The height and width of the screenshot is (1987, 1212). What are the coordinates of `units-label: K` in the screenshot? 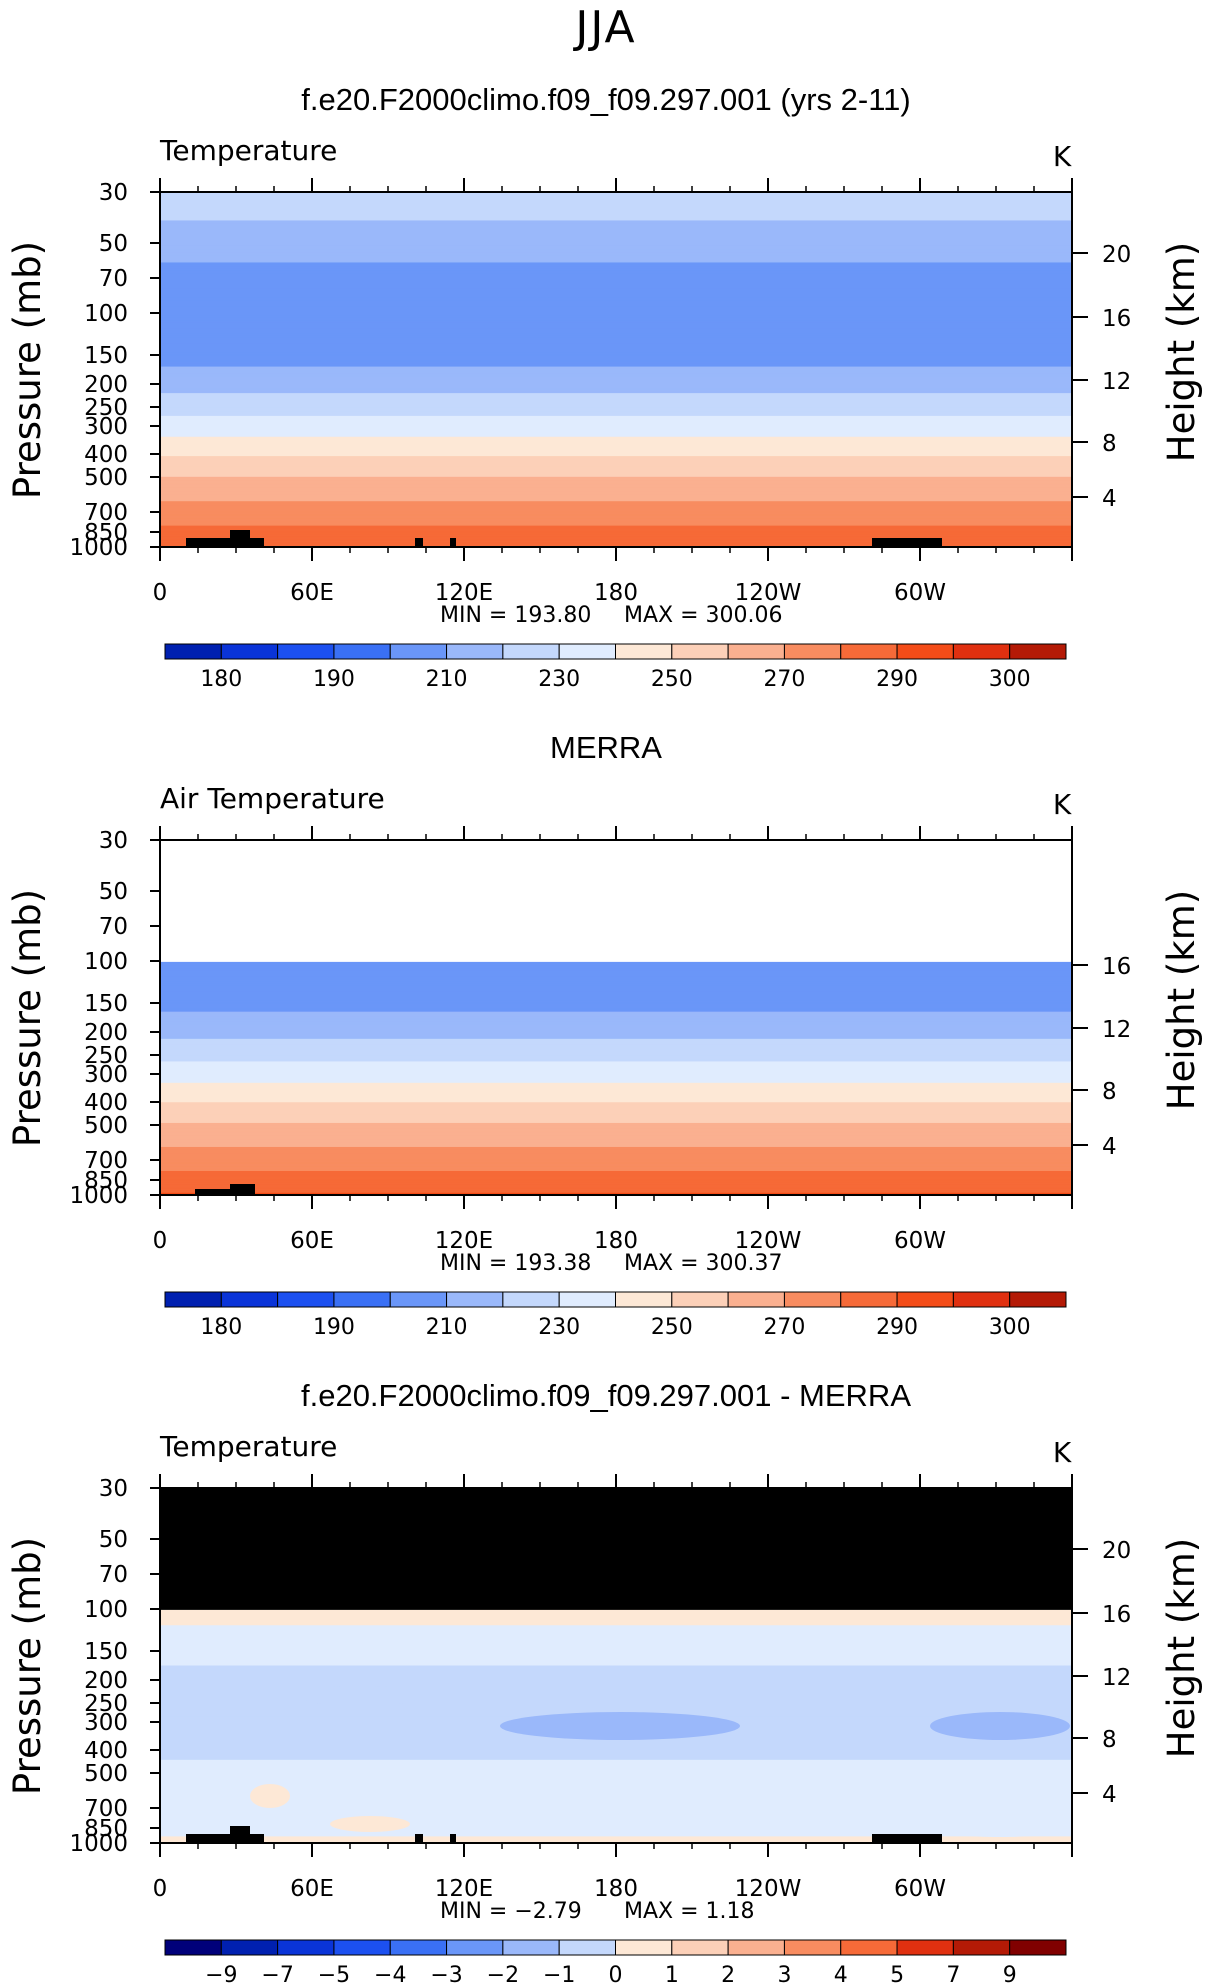 It's located at (1062, 156).